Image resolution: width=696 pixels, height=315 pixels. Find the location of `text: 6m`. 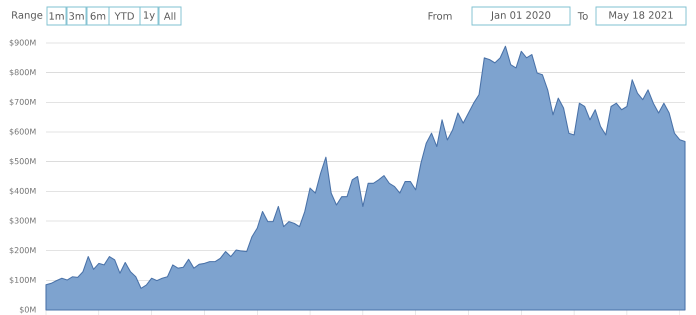

text: 6m is located at coordinates (98, 16).